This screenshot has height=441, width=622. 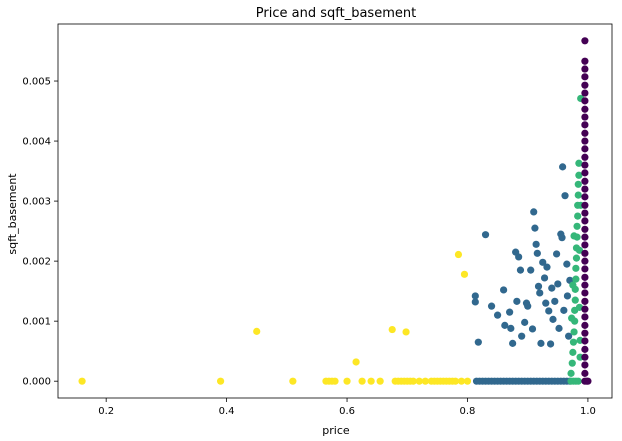 What do you see at coordinates (36, 262) in the screenshot?
I see `y-tick-label: 0.002` at bounding box center [36, 262].